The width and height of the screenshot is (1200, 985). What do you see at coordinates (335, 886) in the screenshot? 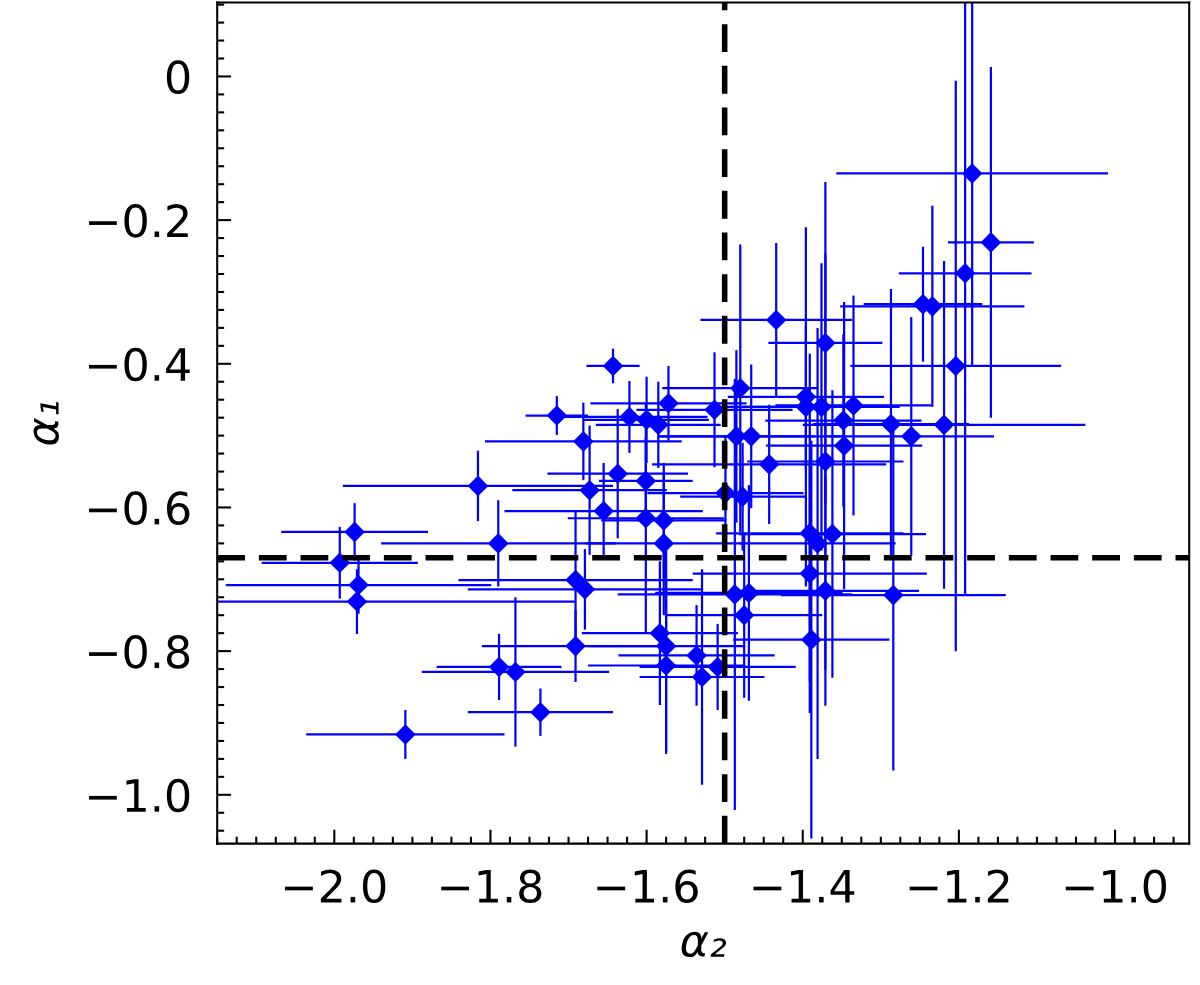
I see `x-tick-label: −2.0` at bounding box center [335, 886].